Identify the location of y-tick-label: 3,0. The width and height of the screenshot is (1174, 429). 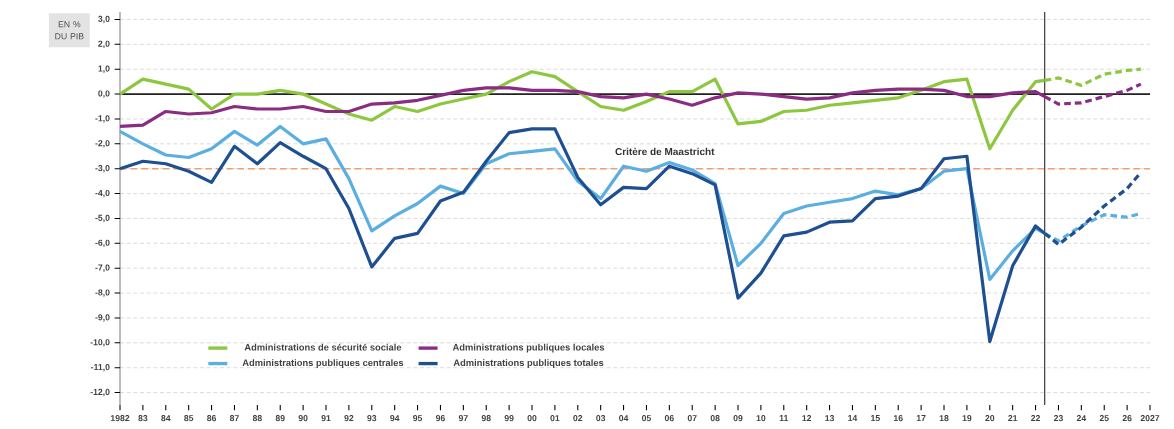
(104, 19).